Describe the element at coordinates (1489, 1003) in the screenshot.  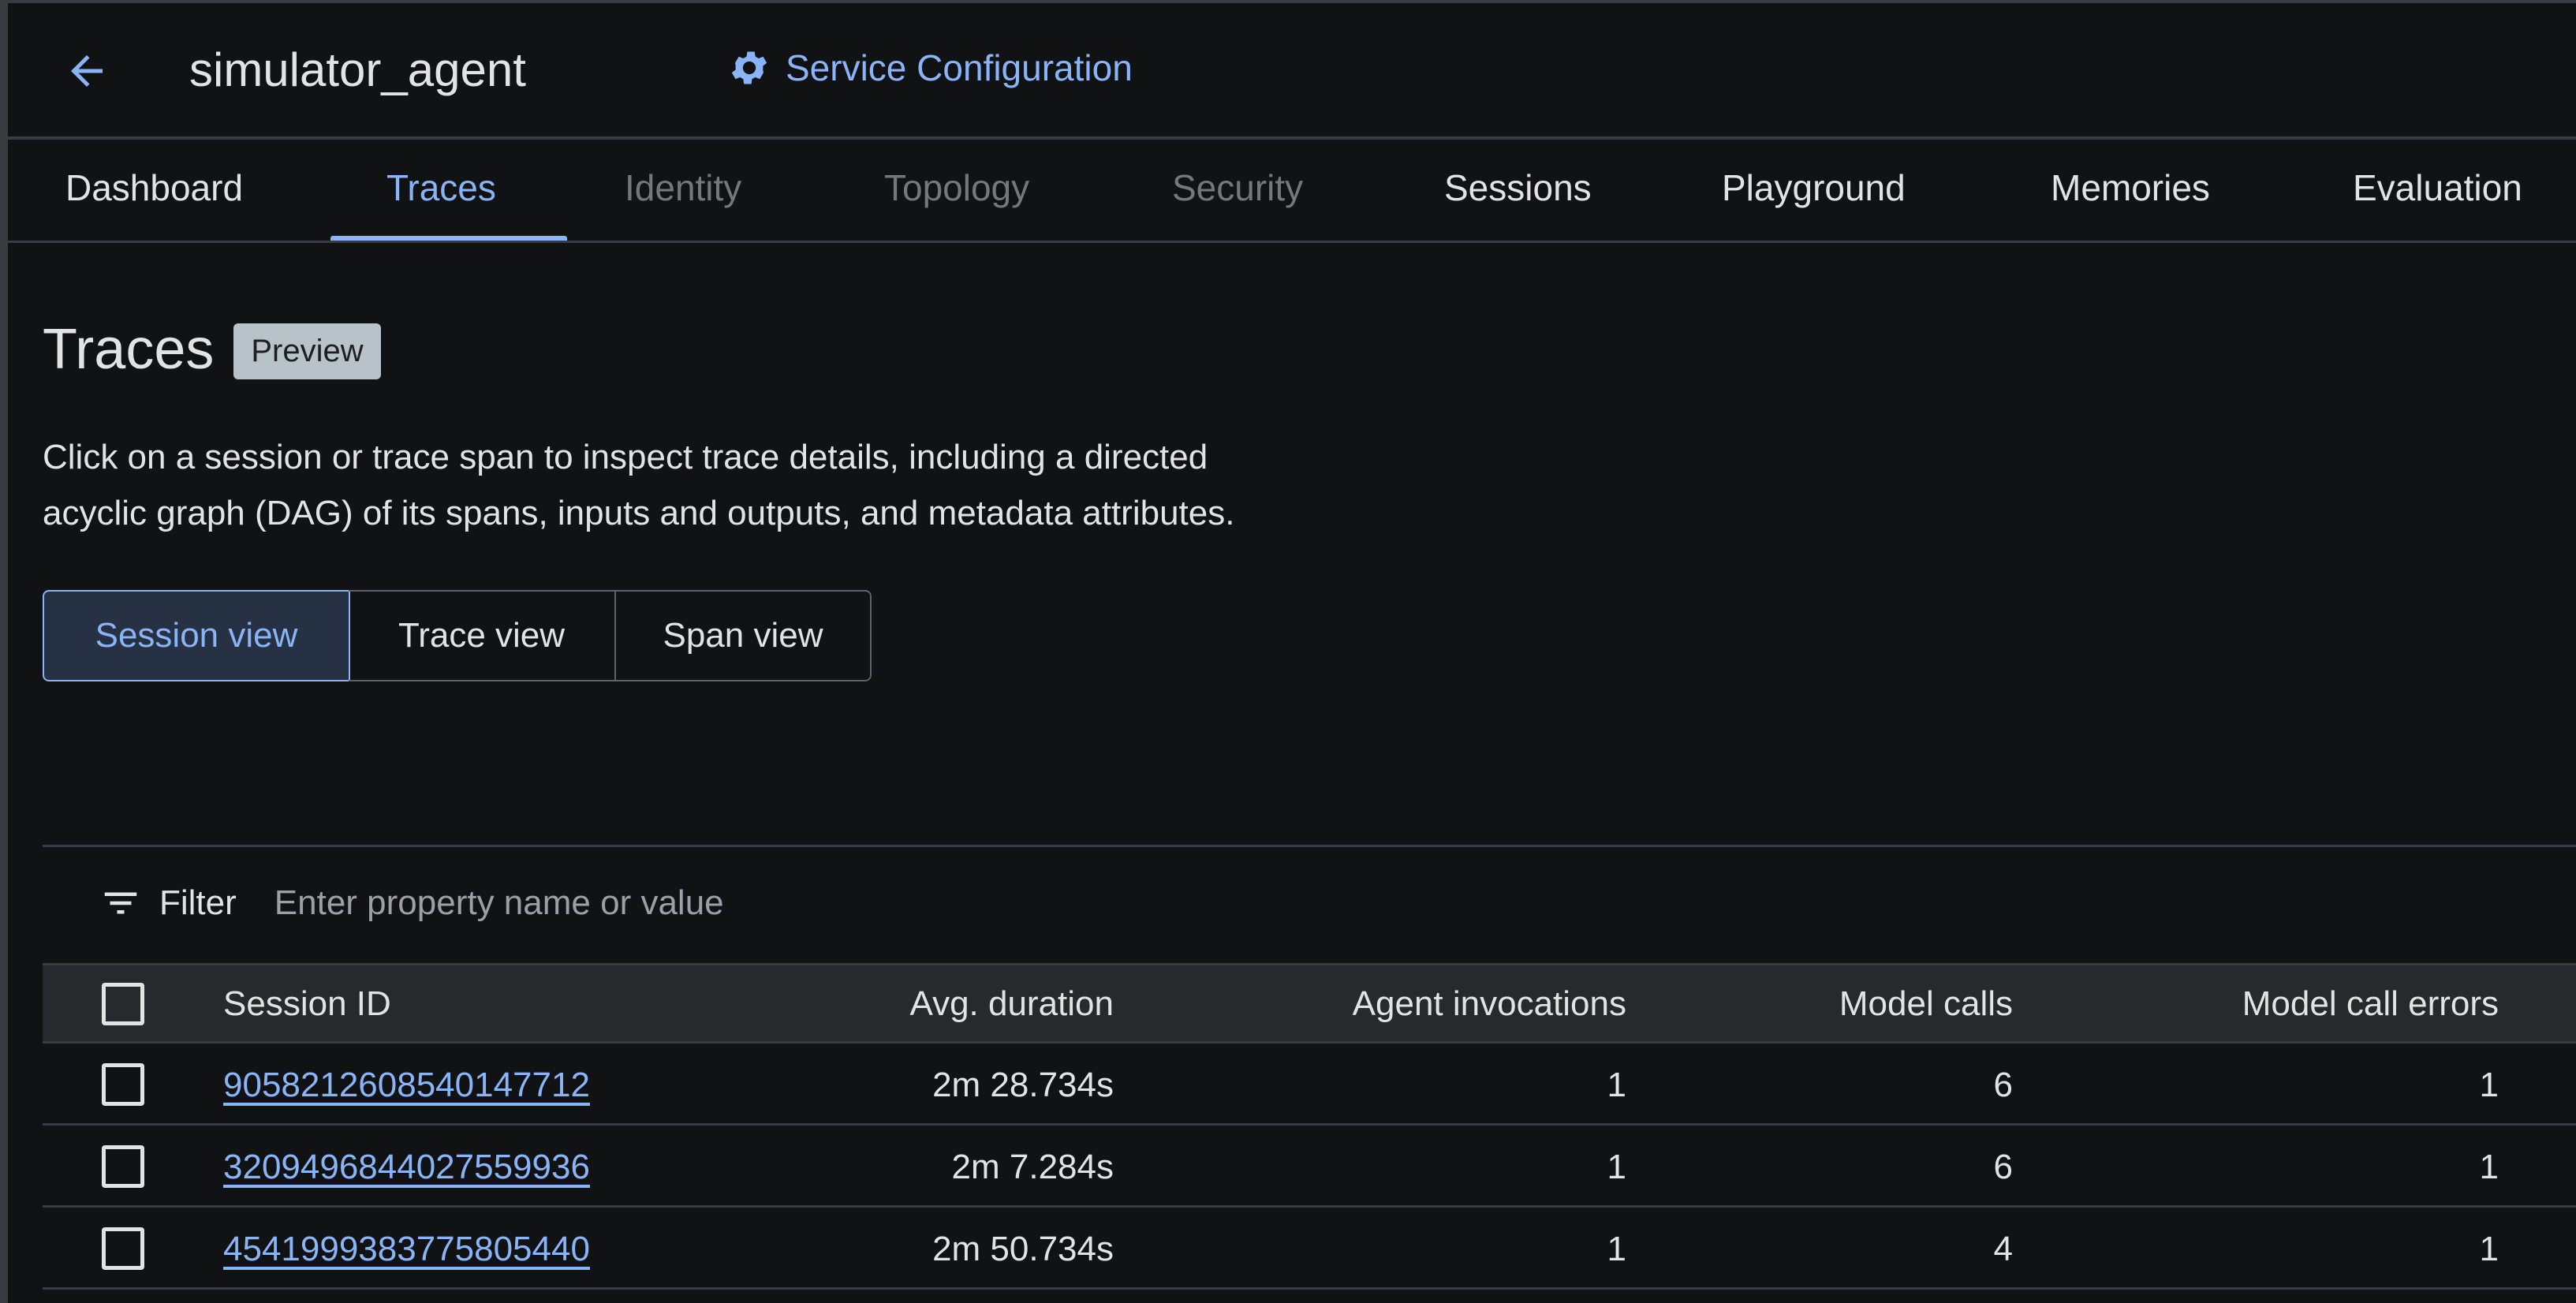
I see `column-agent-invocations: Agent invocations` at that location.